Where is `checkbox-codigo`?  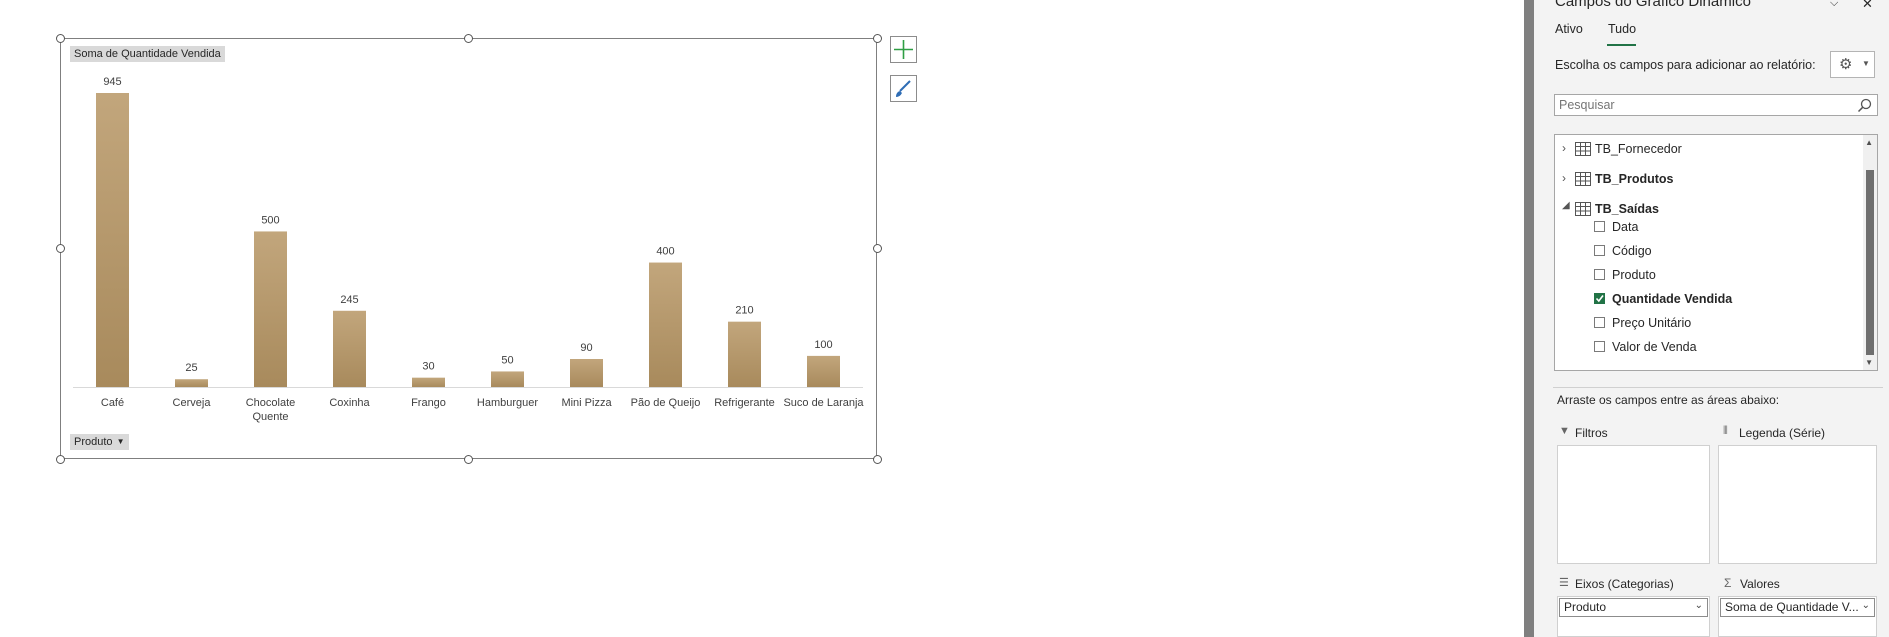 checkbox-codigo is located at coordinates (1599, 250).